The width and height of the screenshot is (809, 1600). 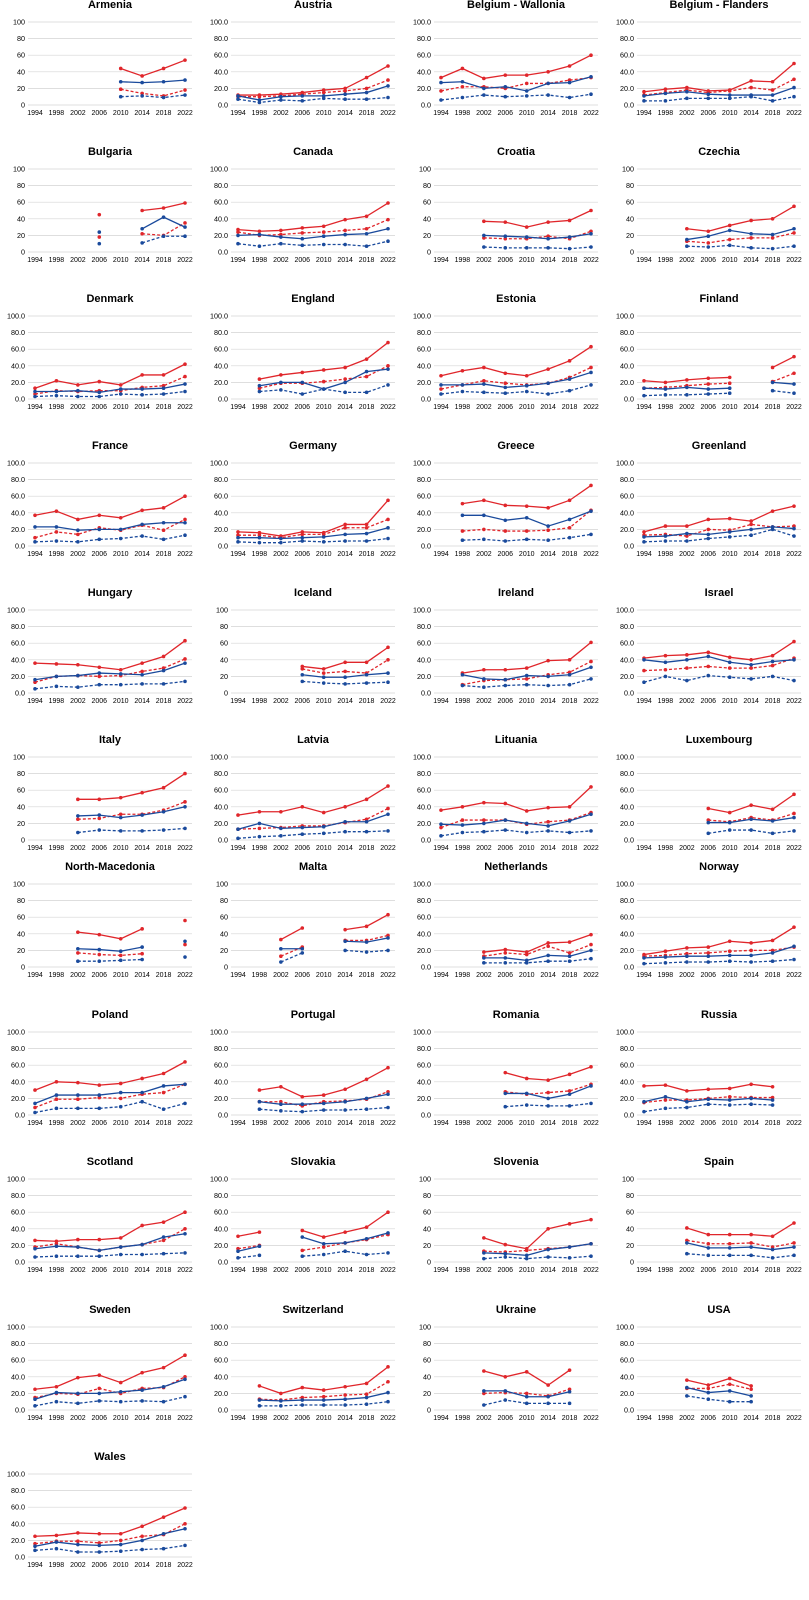 What do you see at coordinates (109, 1457) in the screenshot?
I see `chart-title: Wales` at bounding box center [109, 1457].